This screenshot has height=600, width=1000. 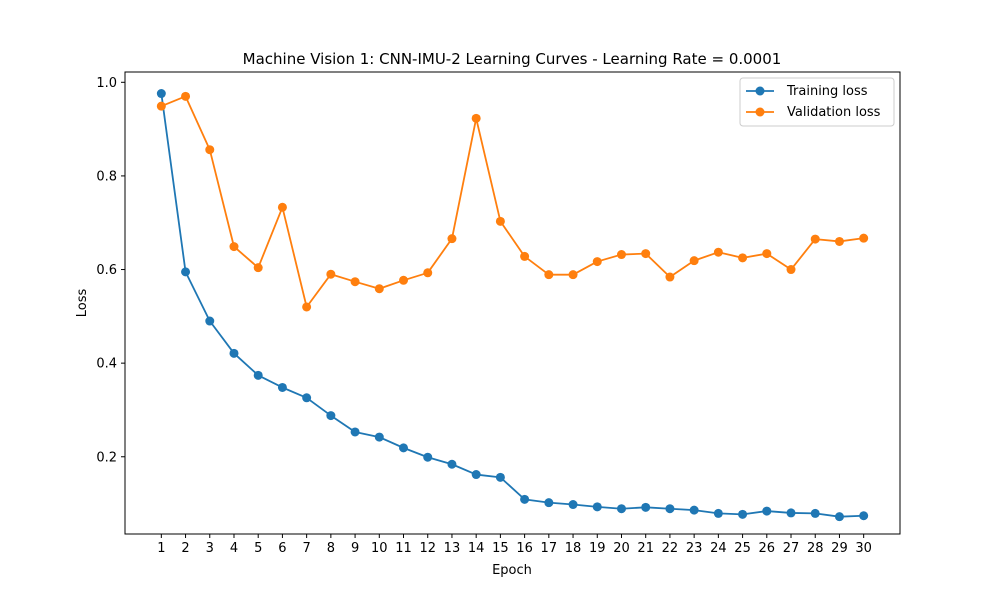 What do you see at coordinates (815, 548) in the screenshot?
I see `x-tick-label: 28` at bounding box center [815, 548].